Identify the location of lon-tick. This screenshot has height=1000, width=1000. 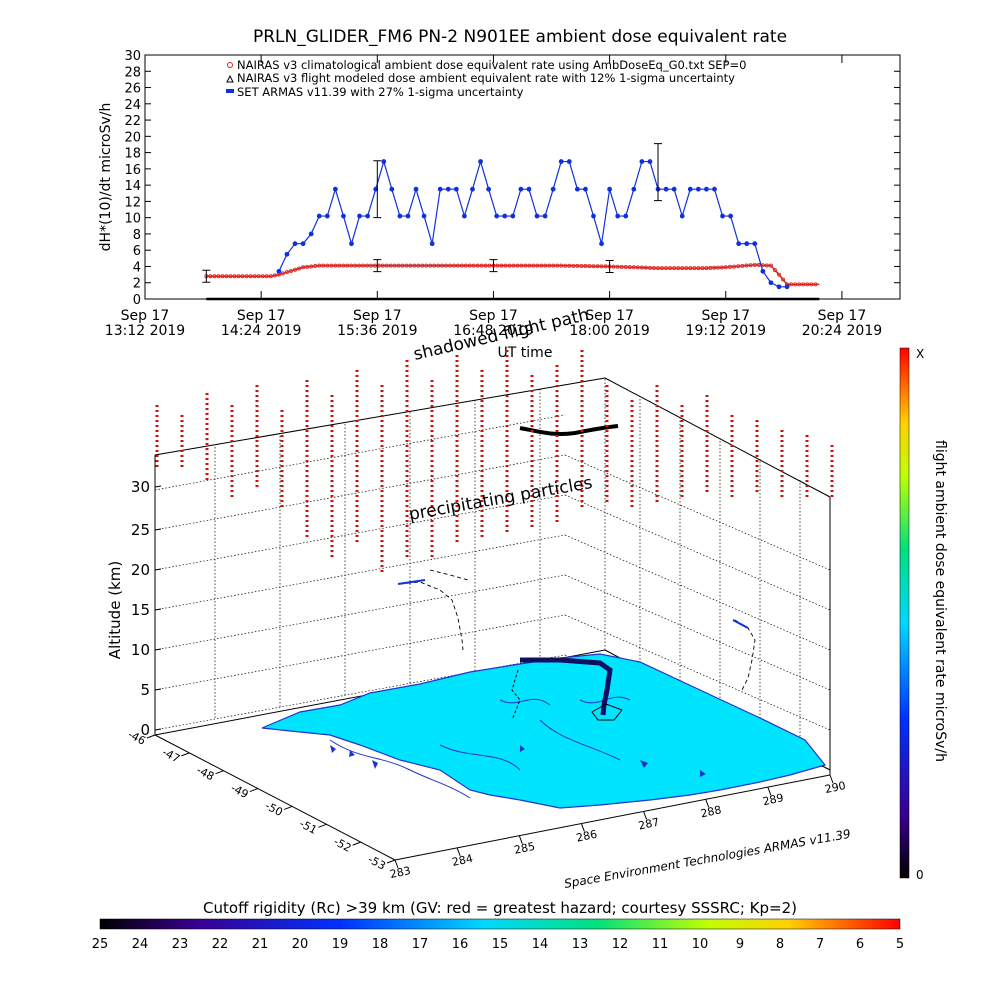
(458, 852).